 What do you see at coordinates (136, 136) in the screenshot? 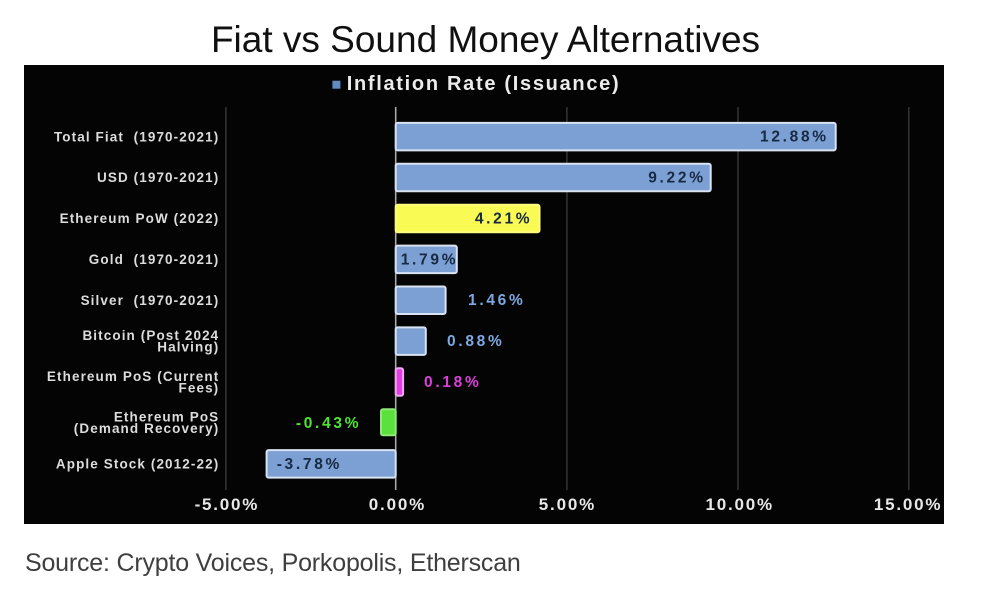
I see `svg-text: Total Fiat (1970-2021)` at bounding box center [136, 136].